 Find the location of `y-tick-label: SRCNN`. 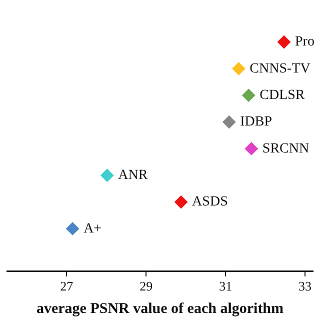

y-tick-label: SRCNN is located at coordinates (286, 148).